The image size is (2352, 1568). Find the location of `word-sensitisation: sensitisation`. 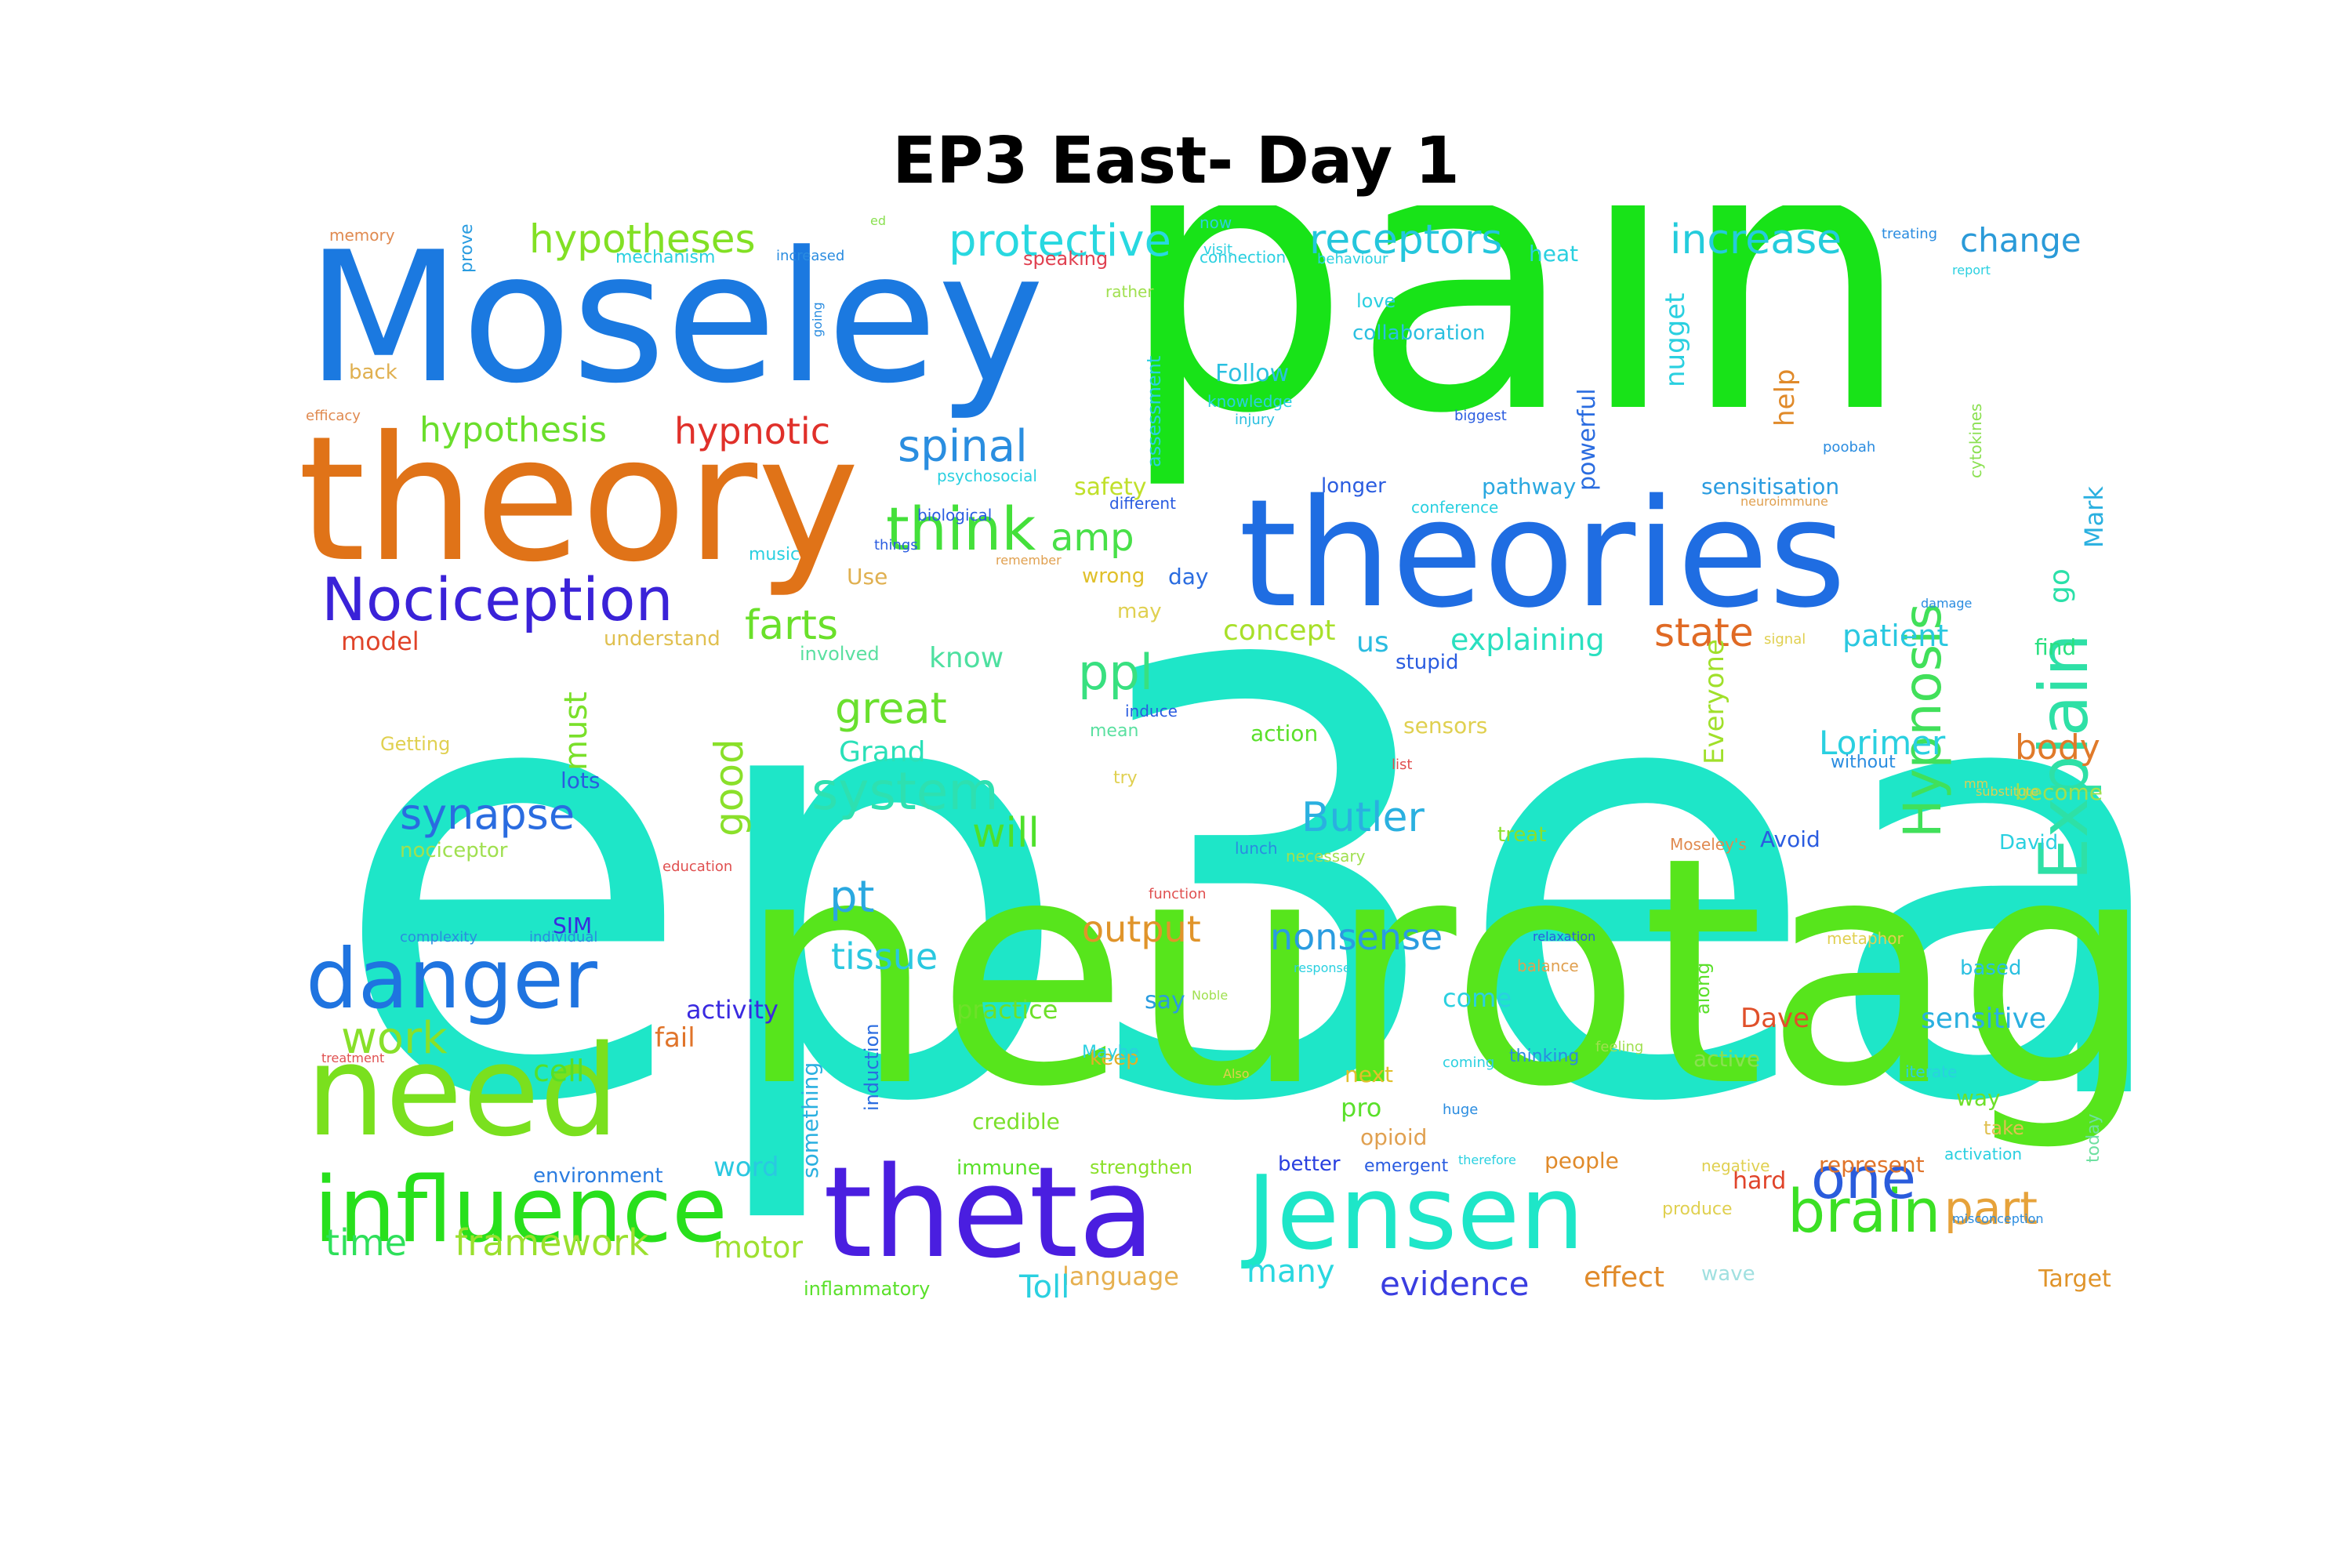

word-sensitisation: sensitisation is located at coordinates (1770, 486).